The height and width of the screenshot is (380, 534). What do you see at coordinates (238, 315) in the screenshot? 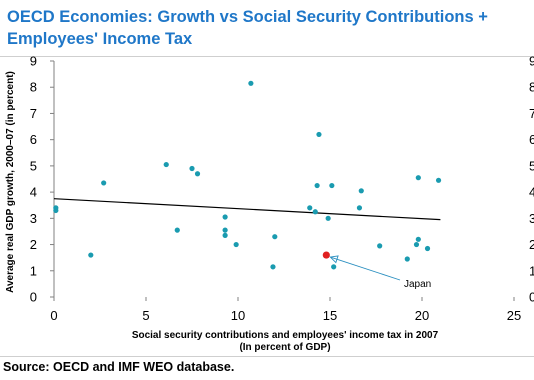
I see `x-tick-label: 10` at bounding box center [238, 315].